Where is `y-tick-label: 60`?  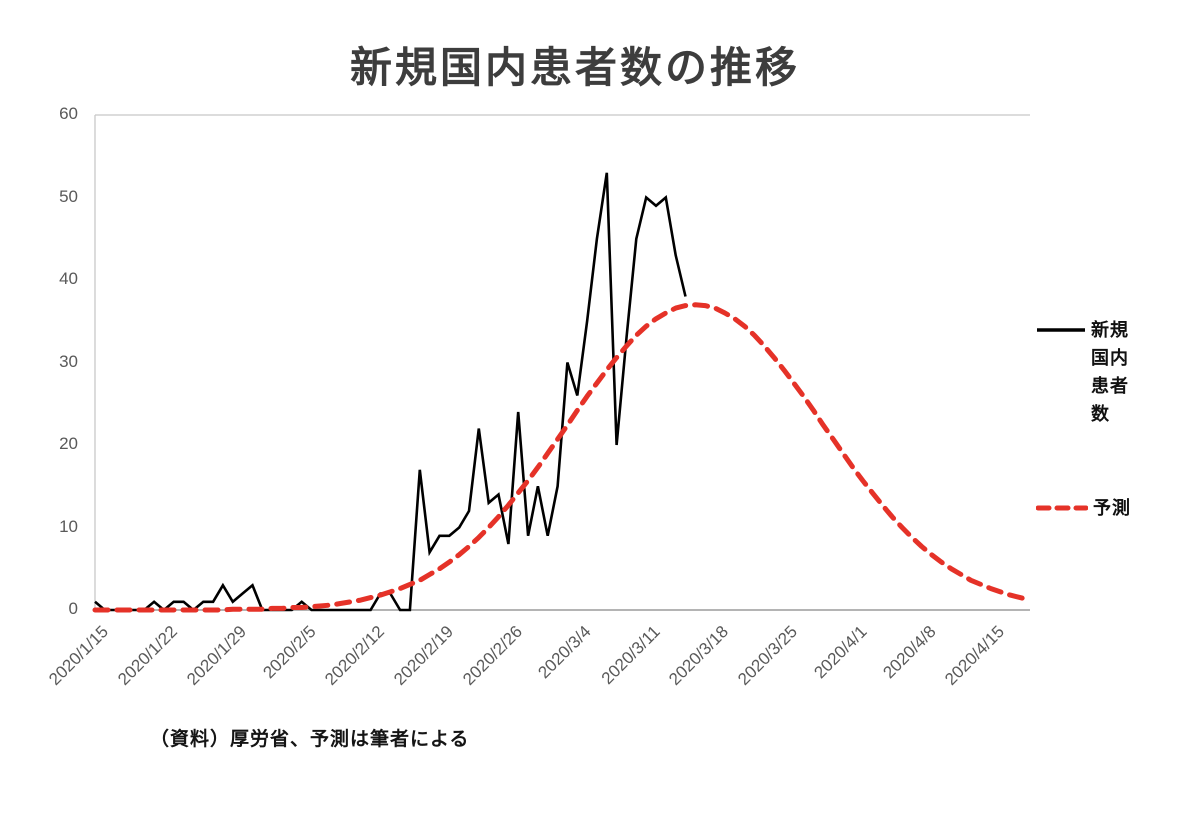
y-tick-label: 60 is located at coordinates (68, 113).